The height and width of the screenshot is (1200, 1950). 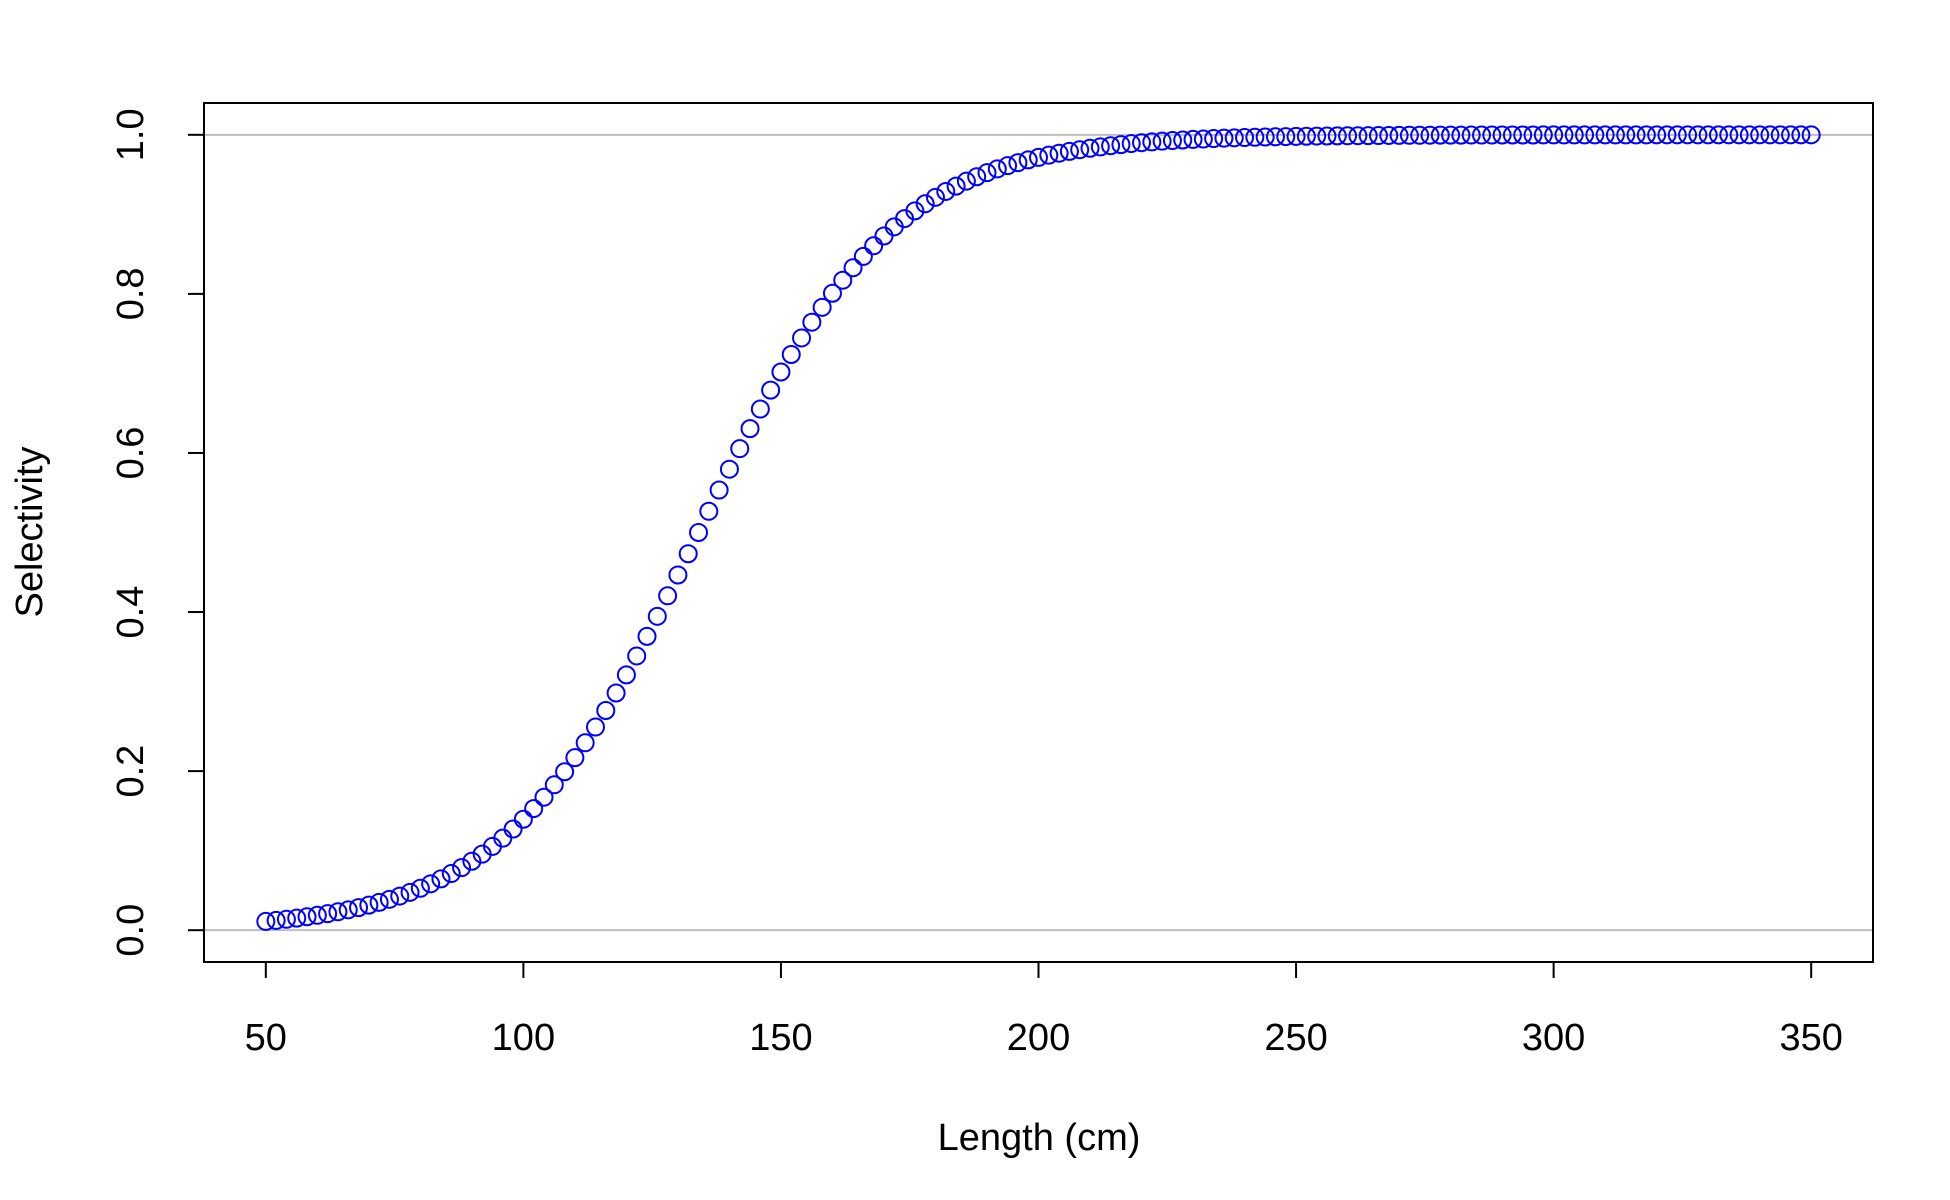 What do you see at coordinates (266, 1038) in the screenshot?
I see `x-tick-label: 50` at bounding box center [266, 1038].